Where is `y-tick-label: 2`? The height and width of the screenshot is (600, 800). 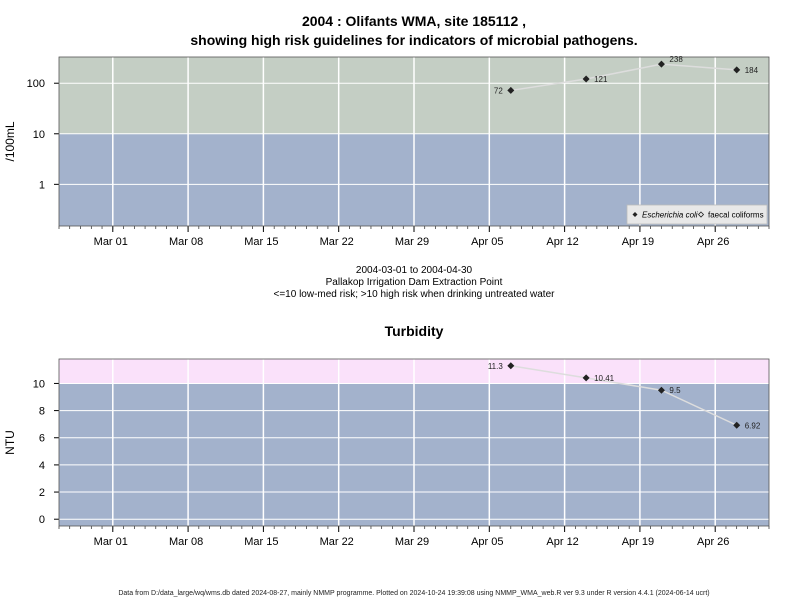 y-tick-label: 2 is located at coordinates (42, 493).